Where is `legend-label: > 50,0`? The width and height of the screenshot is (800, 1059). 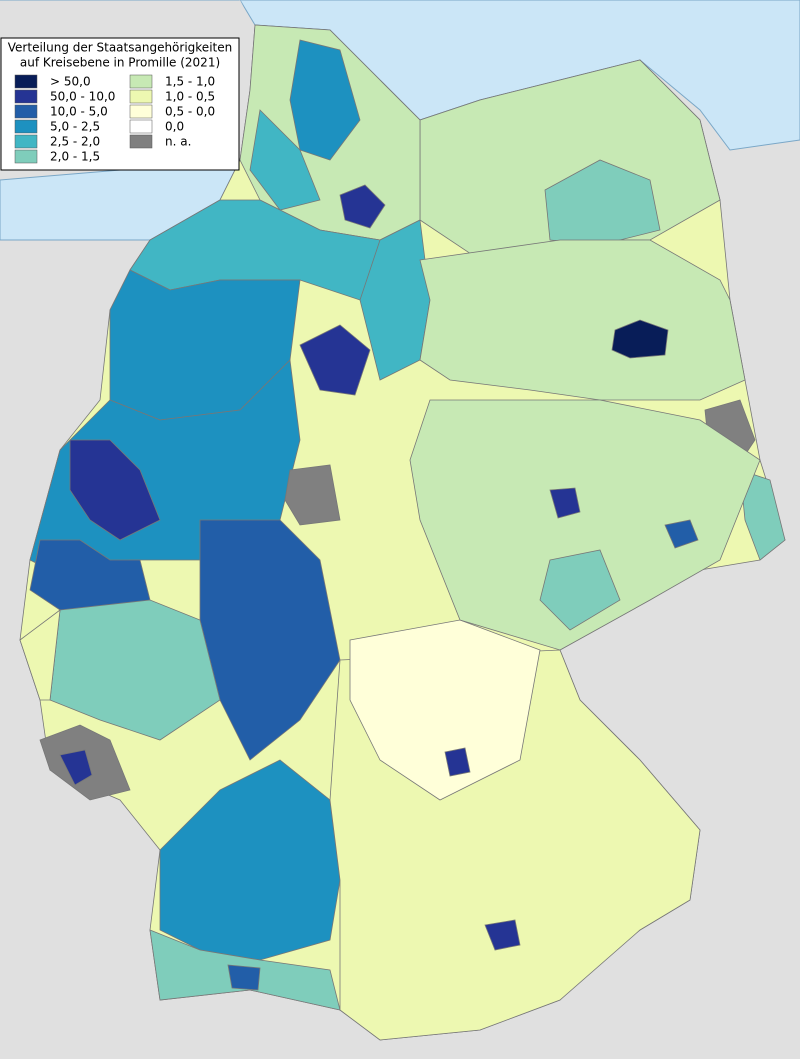 legend-label: > 50,0 is located at coordinates (70, 82).